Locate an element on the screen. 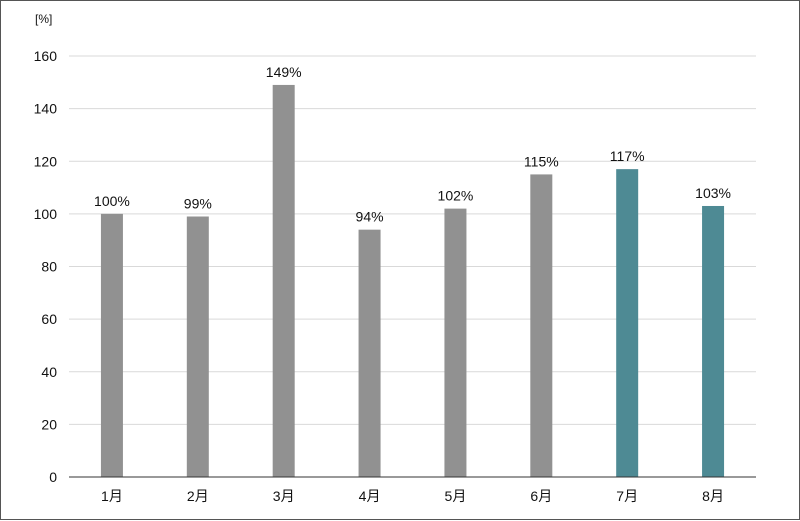 The width and height of the screenshot is (800, 521). y-tick-label-140: 140 is located at coordinates (46, 109).